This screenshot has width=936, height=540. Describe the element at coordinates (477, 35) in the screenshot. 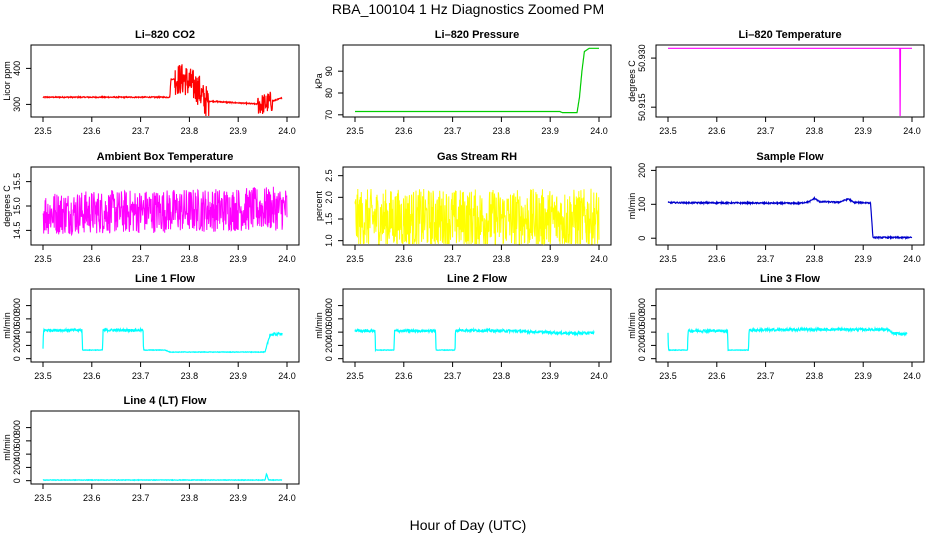

I see `panel-title: Li–820 Pressure` at that location.